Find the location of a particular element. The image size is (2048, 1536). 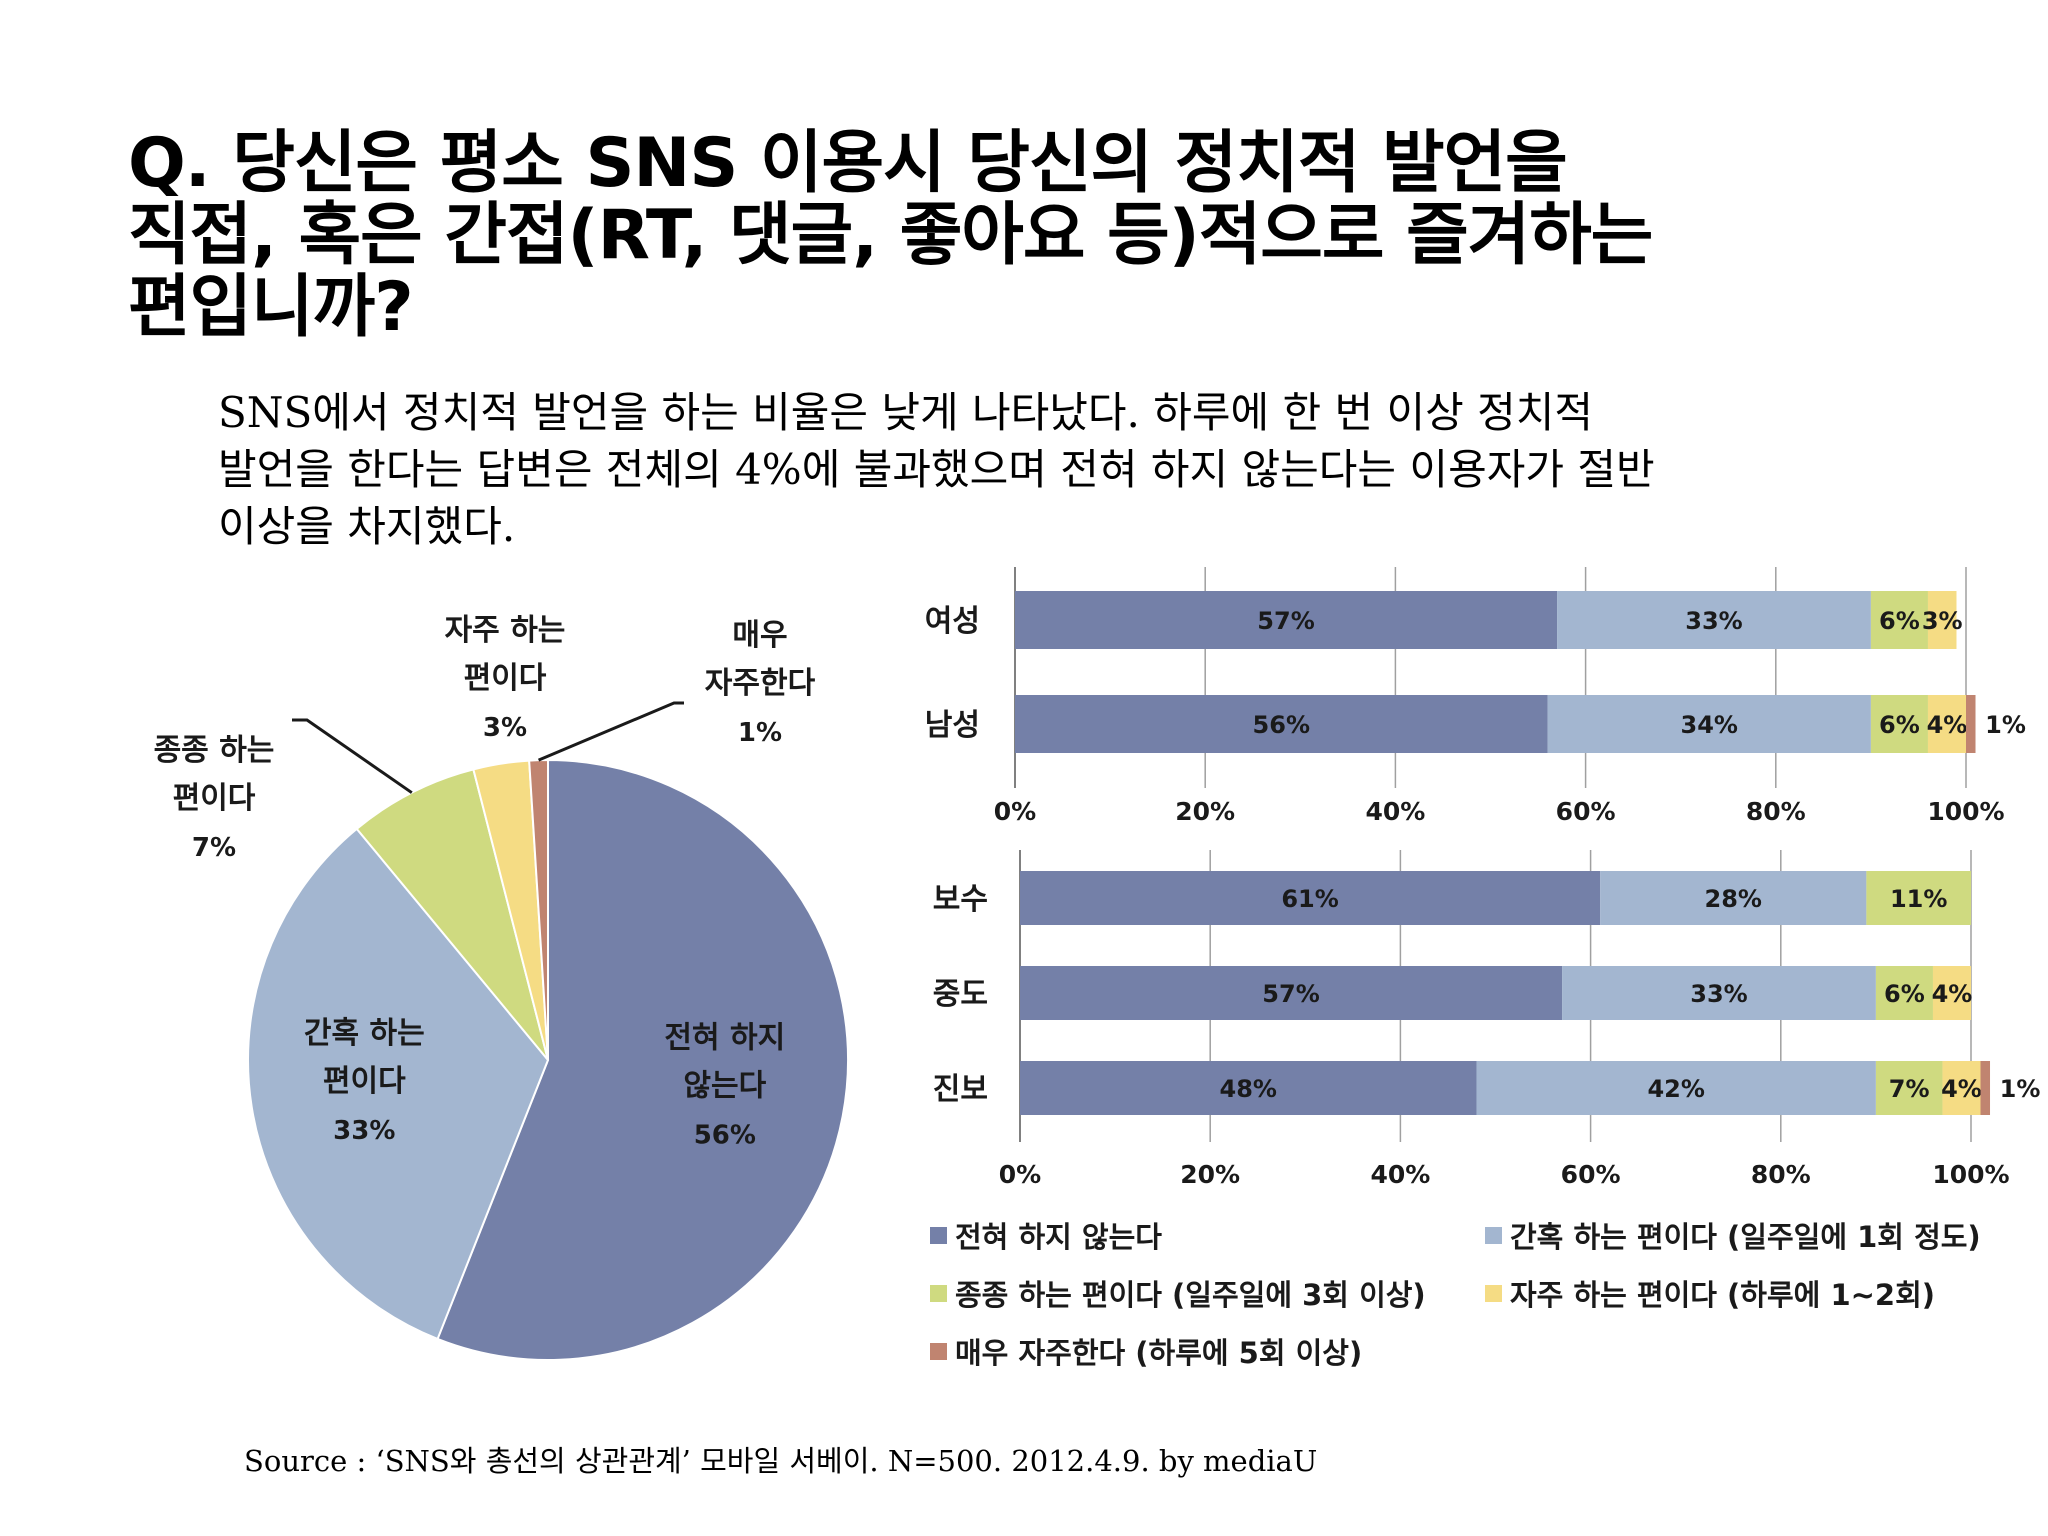

pie-label: 자주한다 is located at coordinates (760, 683).